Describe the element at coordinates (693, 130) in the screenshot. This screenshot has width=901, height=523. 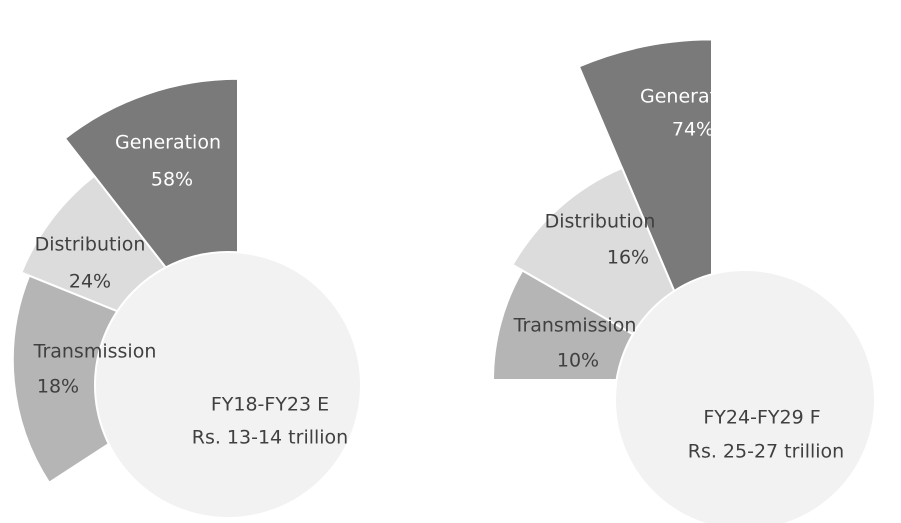
I see `value-label: 74%` at that location.